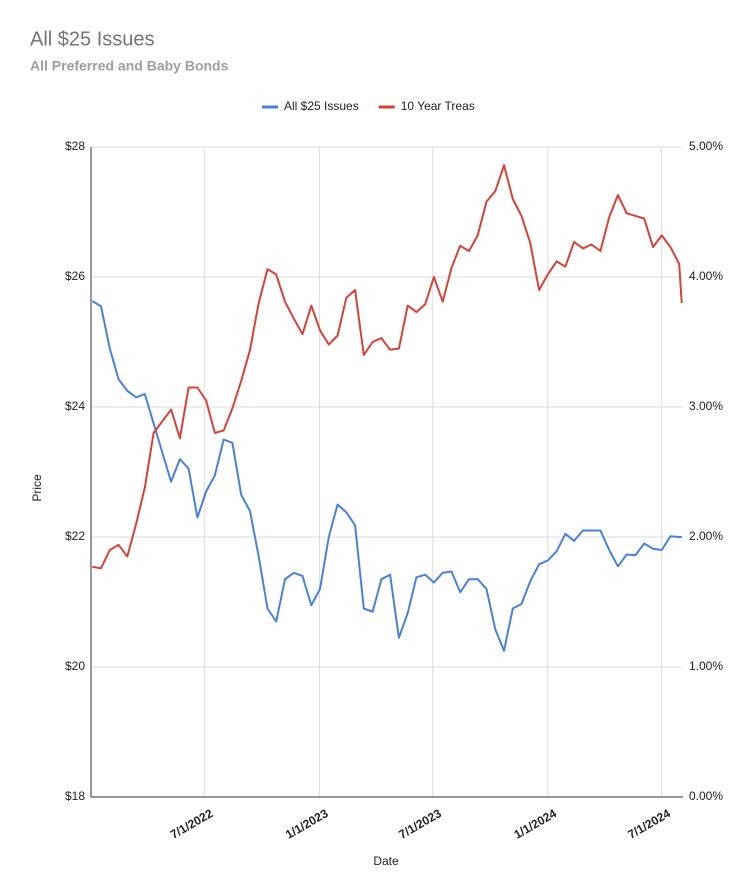  I want to click on legend-label: All $25 Issues, so click(321, 106).